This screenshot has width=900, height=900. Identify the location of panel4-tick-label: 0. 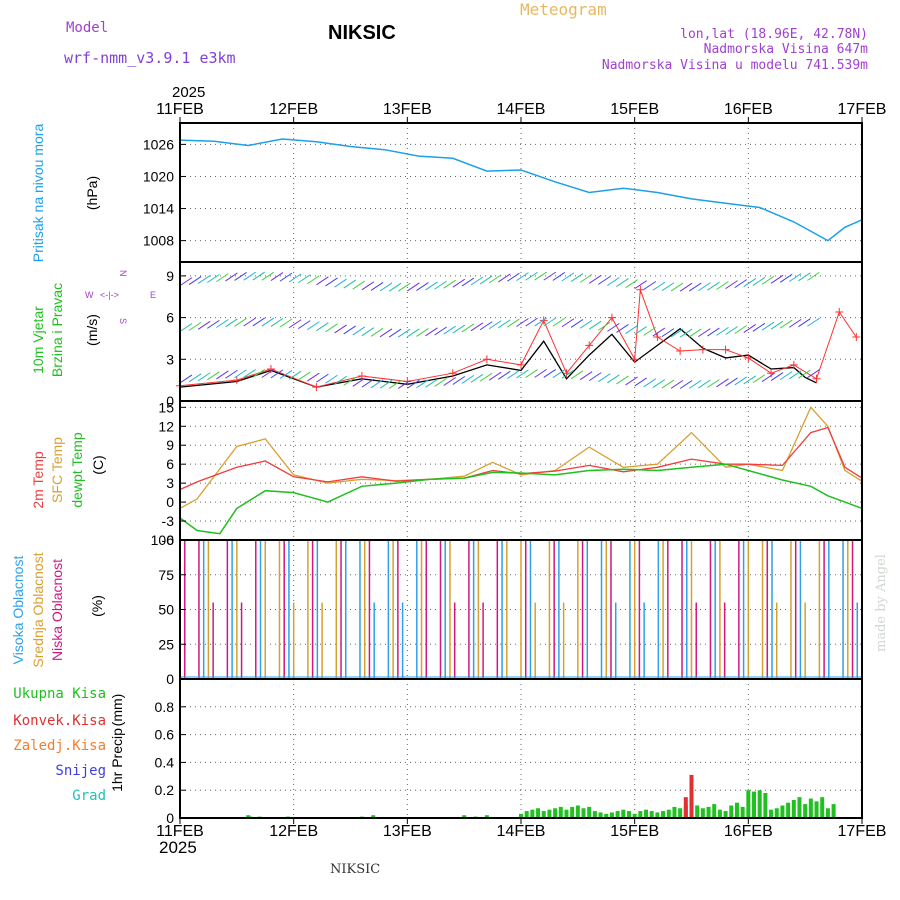
(170, 679).